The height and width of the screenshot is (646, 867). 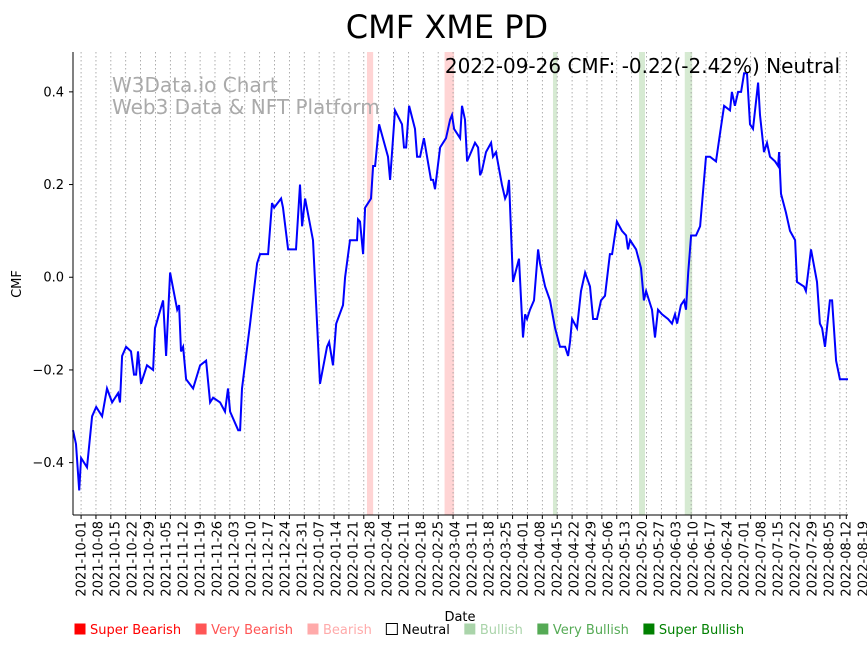 I want to click on x-tick-label: 2022-02-04, so click(x=388, y=559).